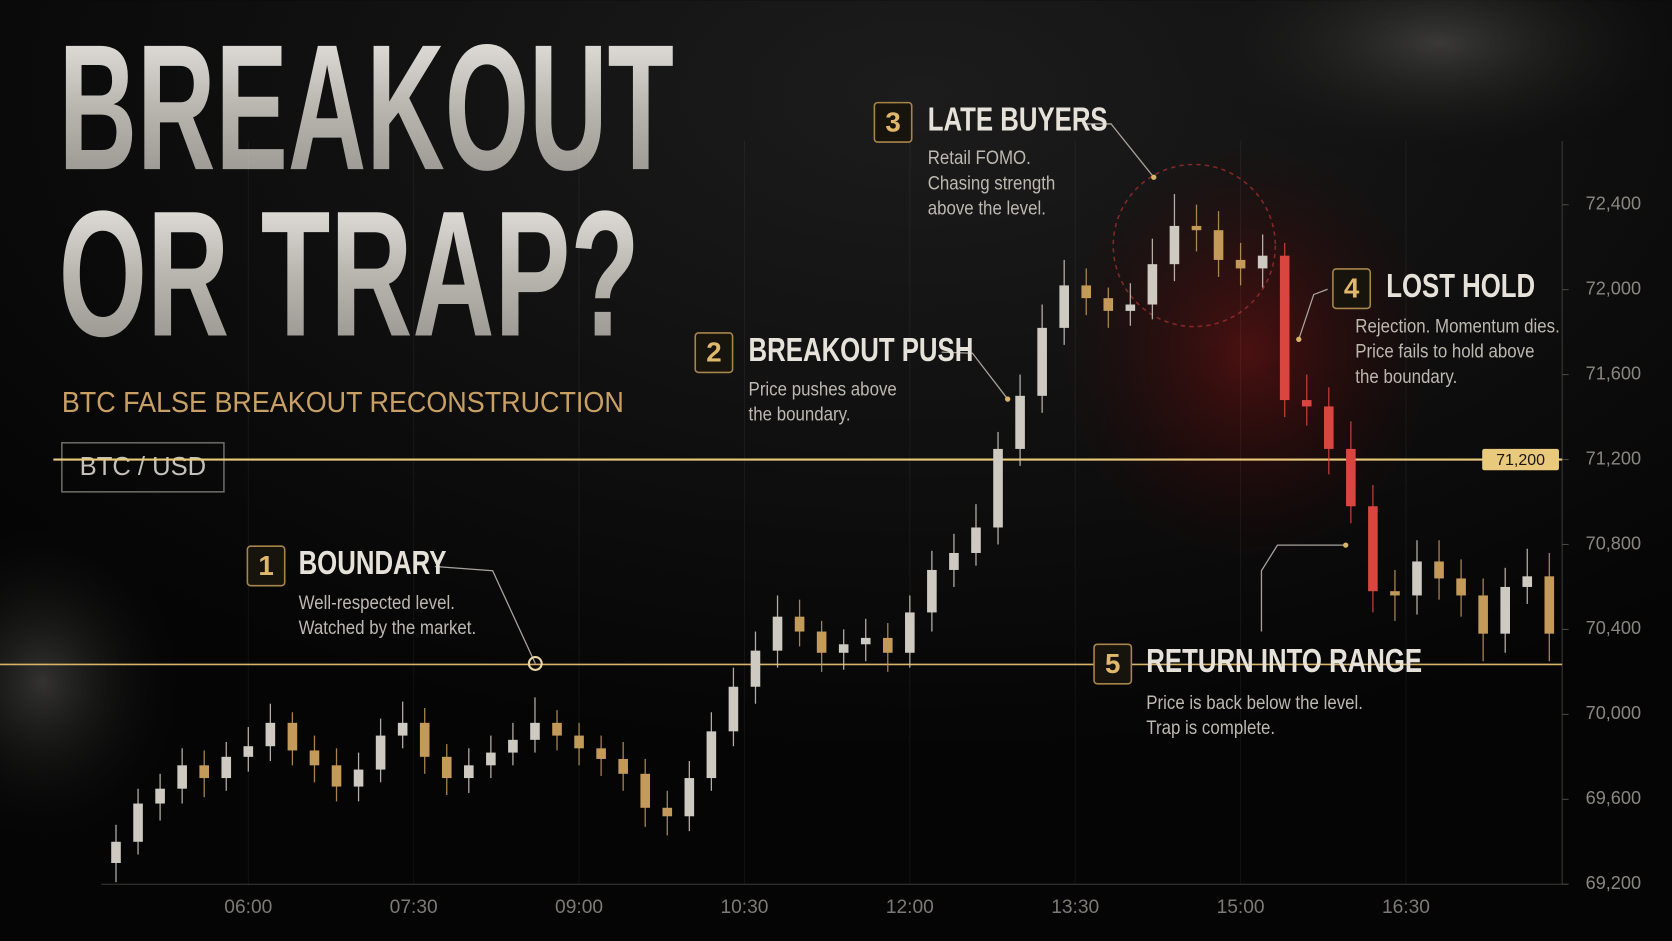  I want to click on annotation-text: Trap is complete., so click(1210, 727).